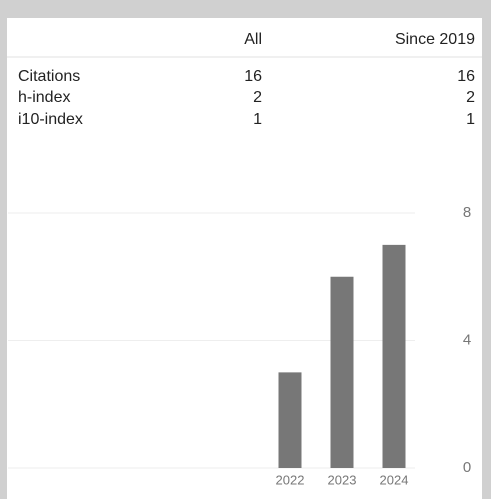 This screenshot has height=499, width=491. What do you see at coordinates (467, 212) in the screenshot?
I see `y-tick-label: 8` at bounding box center [467, 212].